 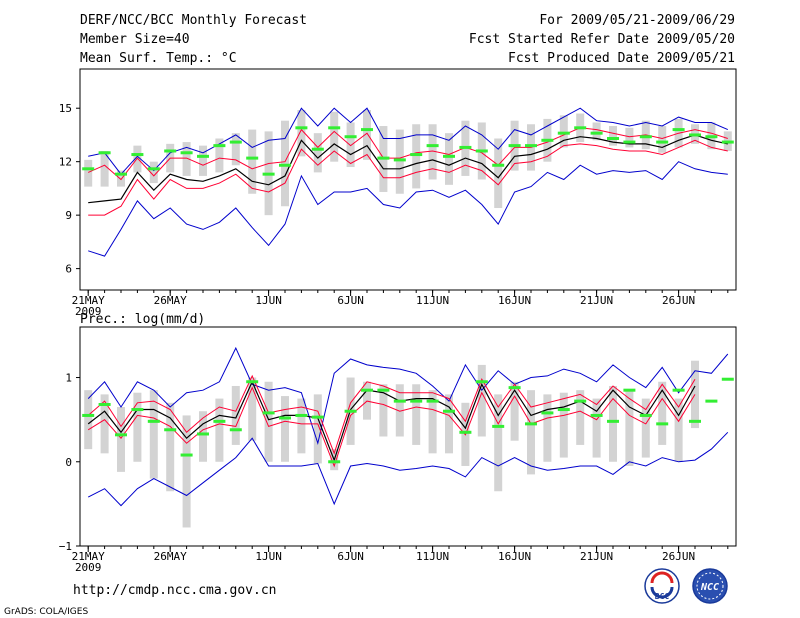 I want to click on chart-title: DERF/NCC/BCC Monthly Forecast, so click(x=193, y=20).